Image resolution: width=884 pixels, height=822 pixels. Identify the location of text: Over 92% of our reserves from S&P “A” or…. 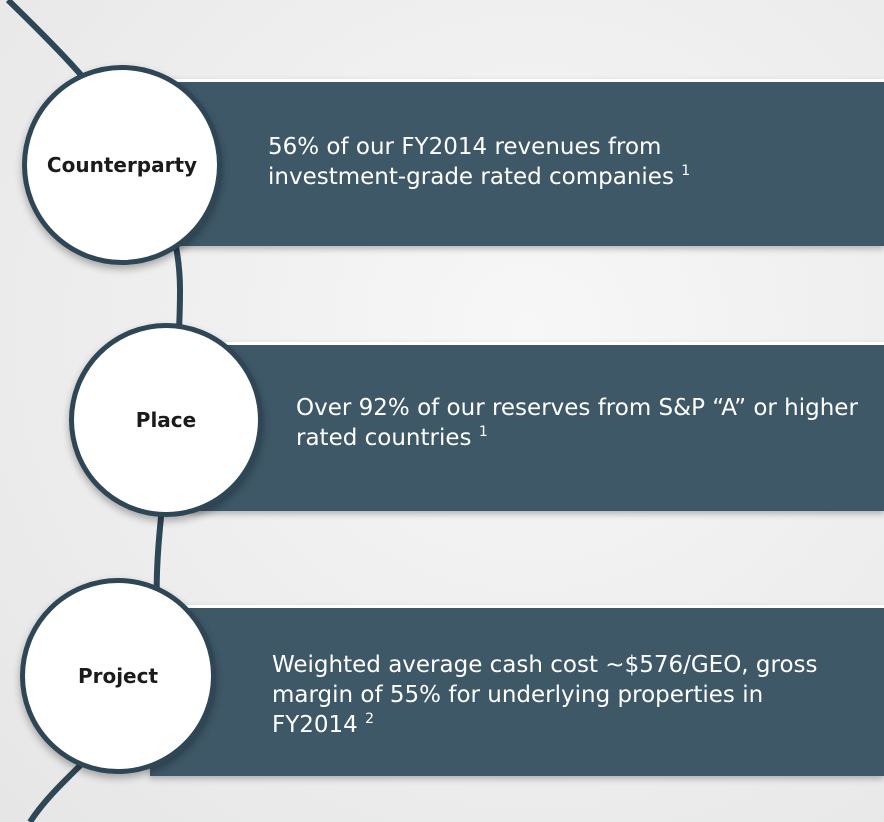
(577, 423).